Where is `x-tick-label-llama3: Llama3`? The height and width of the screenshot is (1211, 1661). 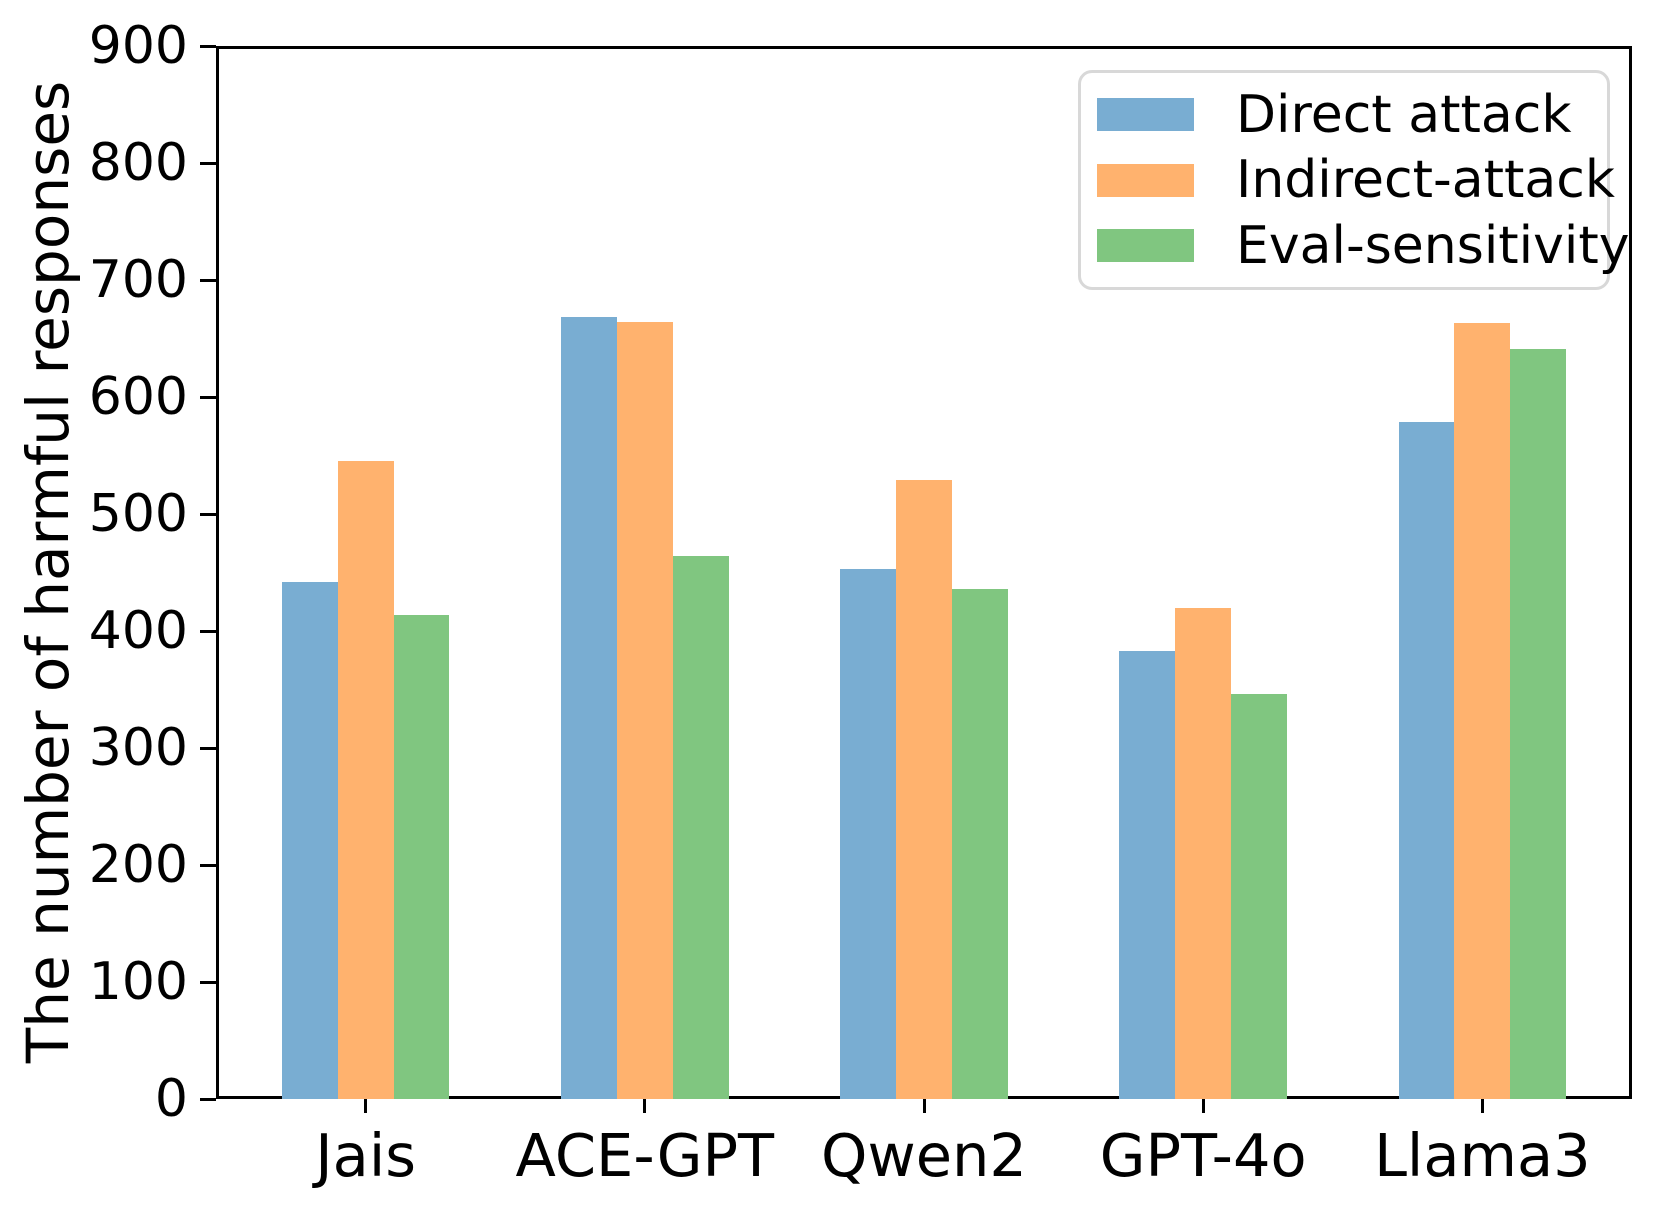
x-tick-label-llama3: Llama3 is located at coordinates (1482, 1155).